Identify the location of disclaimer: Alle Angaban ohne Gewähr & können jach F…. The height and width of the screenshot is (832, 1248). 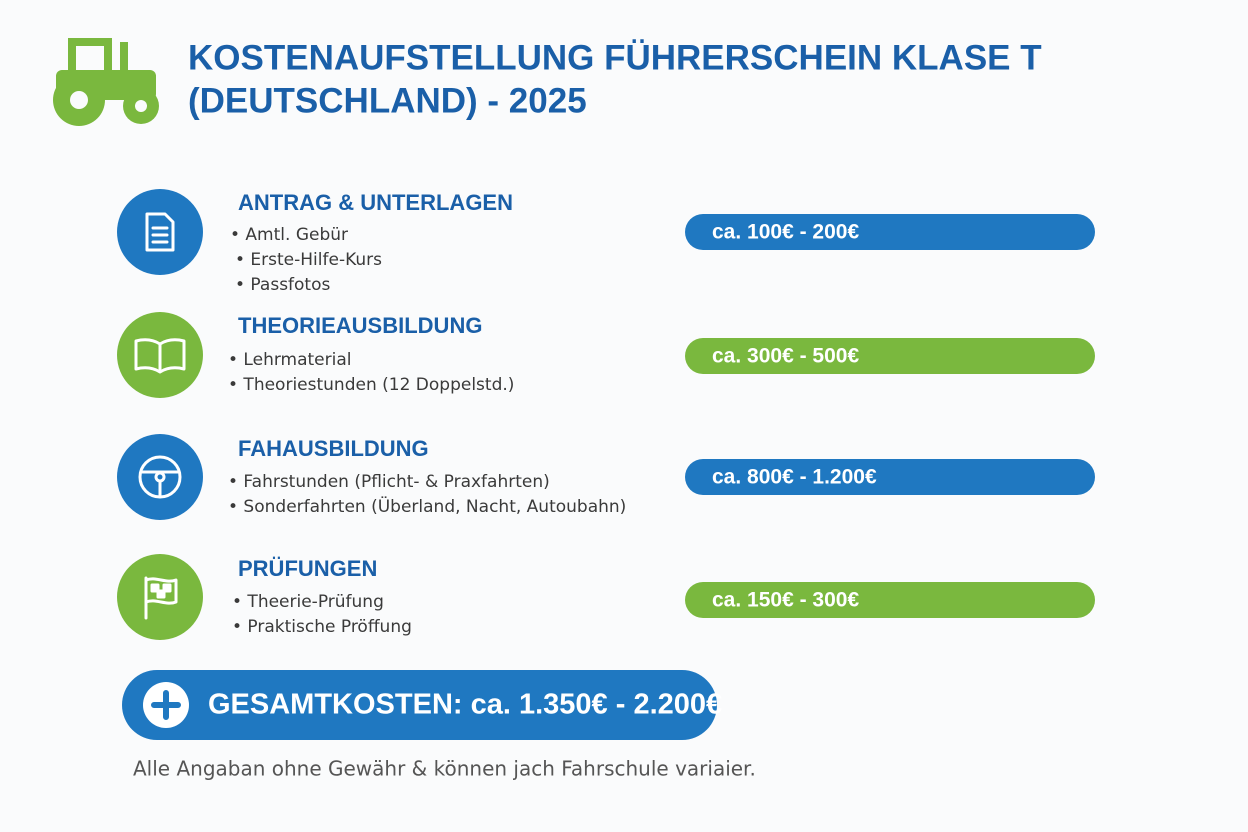
(444, 769).